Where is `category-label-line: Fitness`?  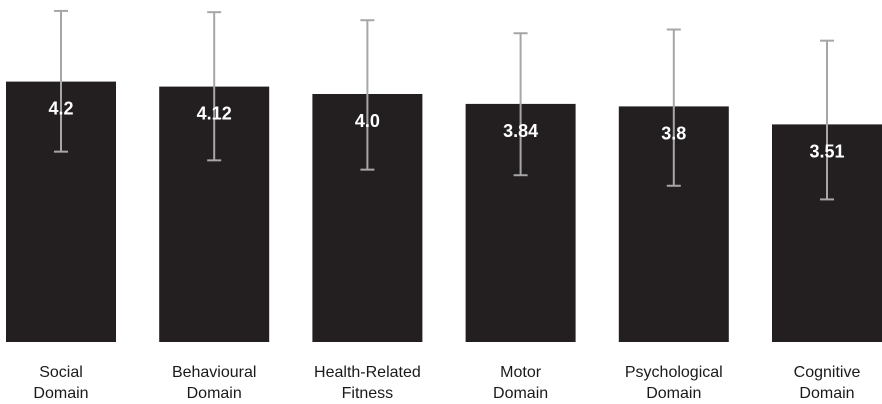 category-label-line: Fitness is located at coordinates (368, 393).